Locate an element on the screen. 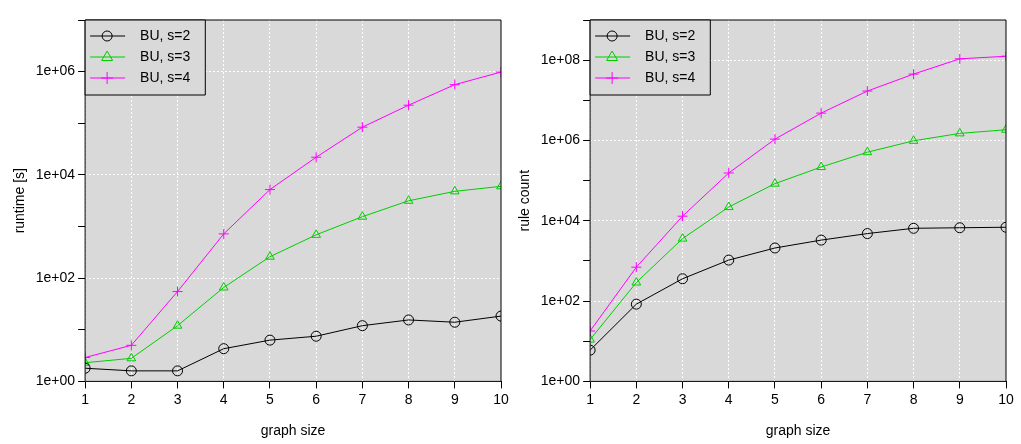 The width and height of the screenshot is (1021, 444). y-axis-title: runtime [s] is located at coordinates (19, 201).